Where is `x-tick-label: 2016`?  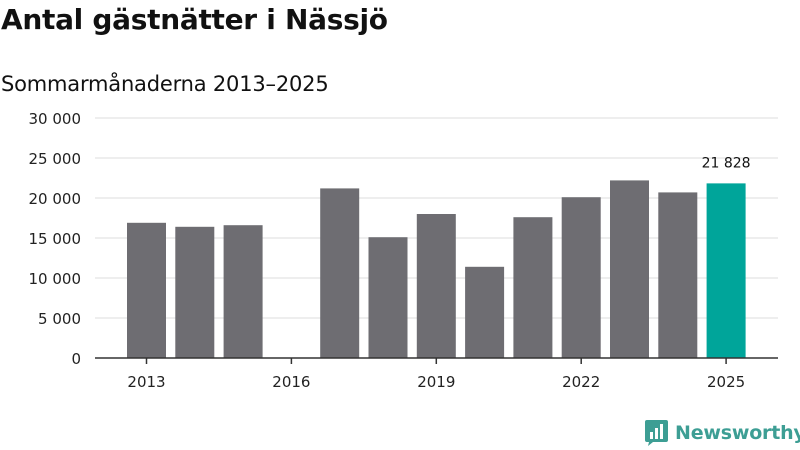 x-tick-label: 2016 is located at coordinates (291, 382).